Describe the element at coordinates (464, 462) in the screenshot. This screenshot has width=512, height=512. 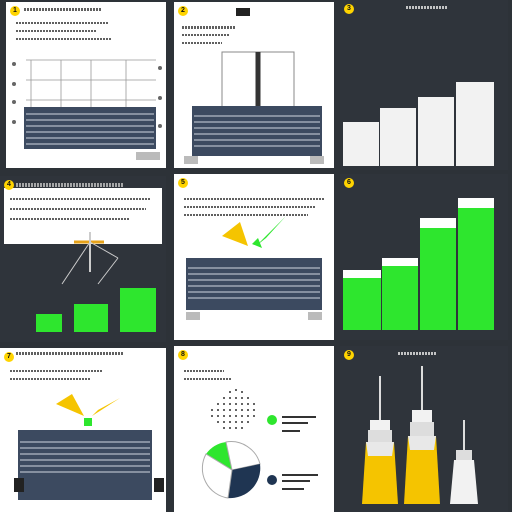
I see `tower-right` at that location.